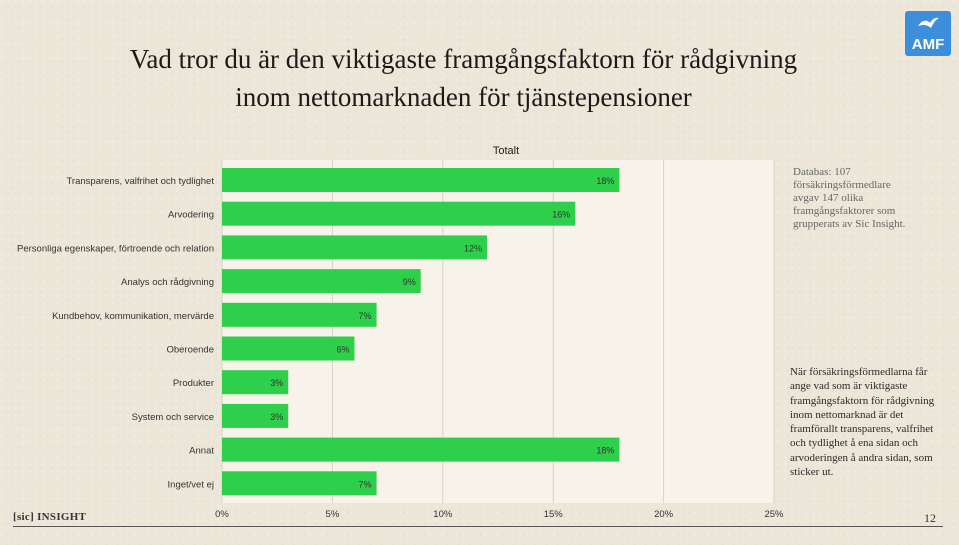  Describe the element at coordinates (506, 151) in the screenshot. I see `series-title: Totalt` at that location.